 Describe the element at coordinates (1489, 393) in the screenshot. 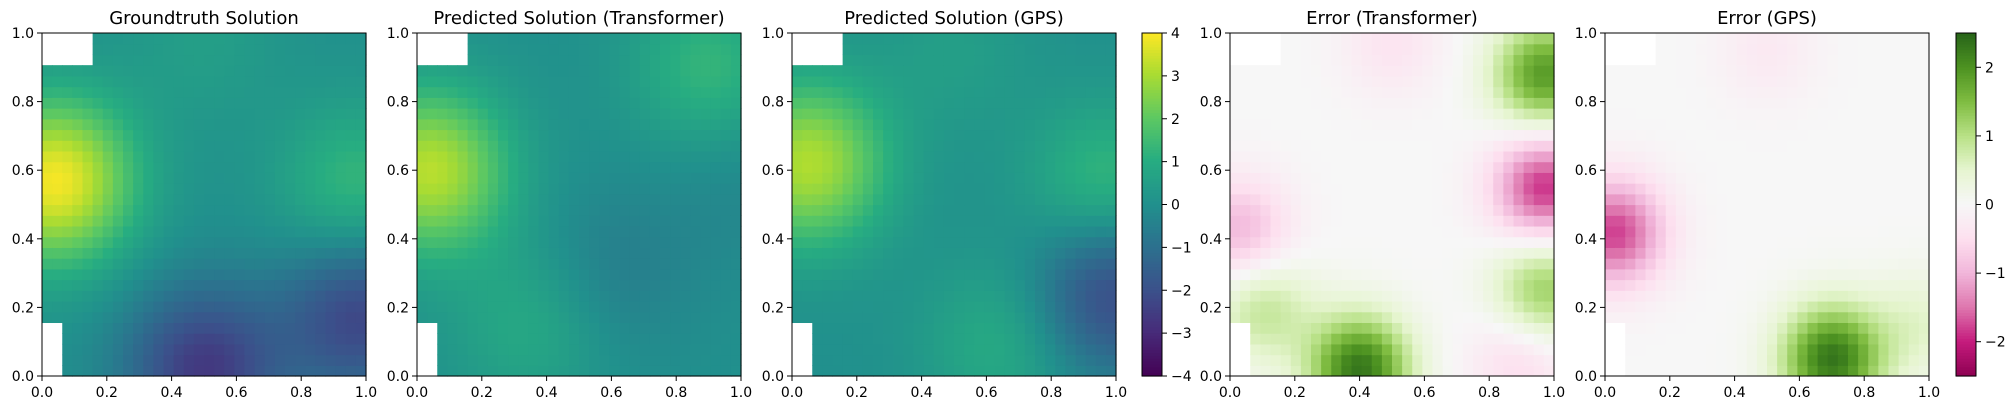

I see `x-tick-label: 0.8` at that location.